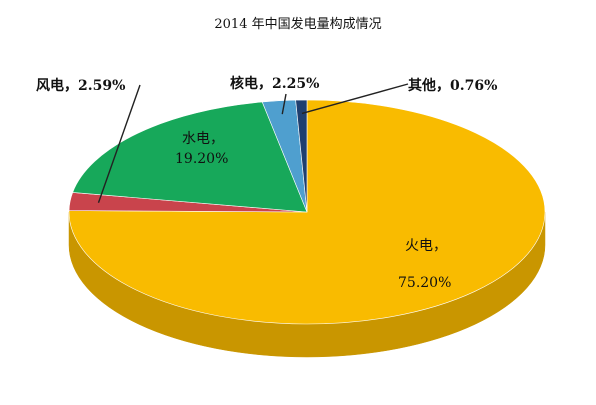  I want to click on label-nuclear: 核电，2.25%, so click(274, 83).